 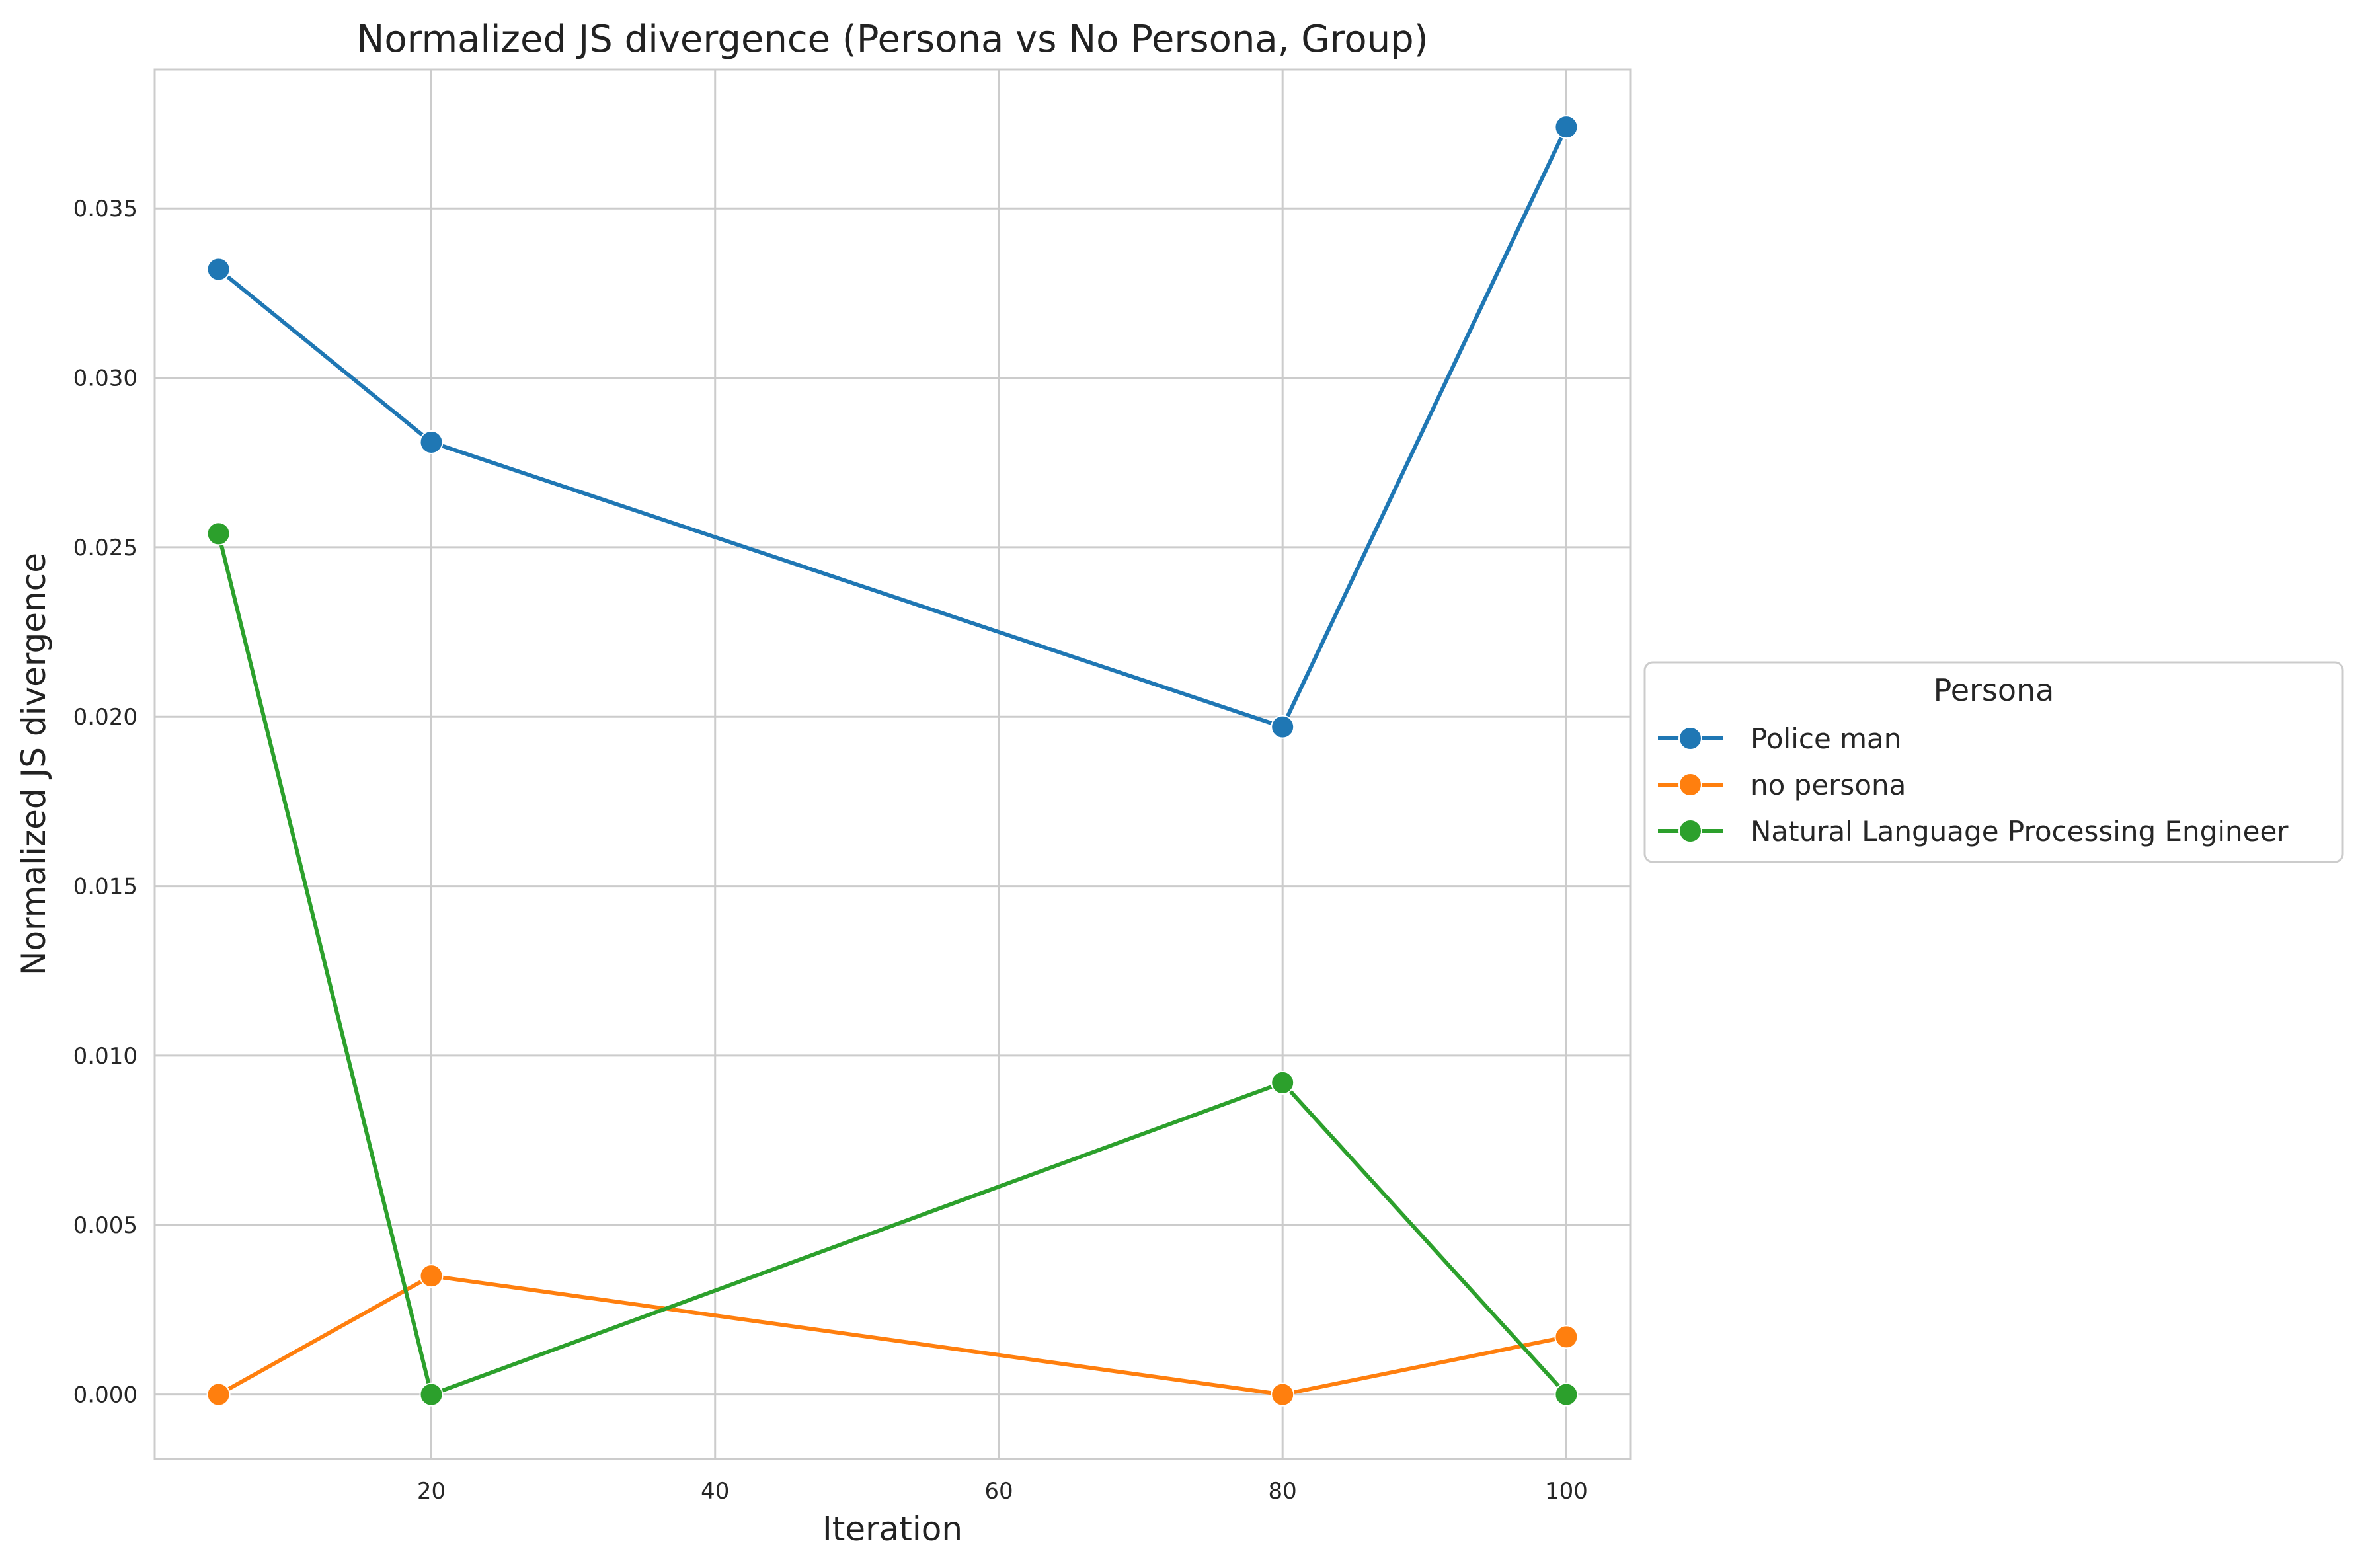 What do you see at coordinates (105, 1056) in the screenshot?
I see `y-tick-label: 0.010` at bounding box center [105, 1056].